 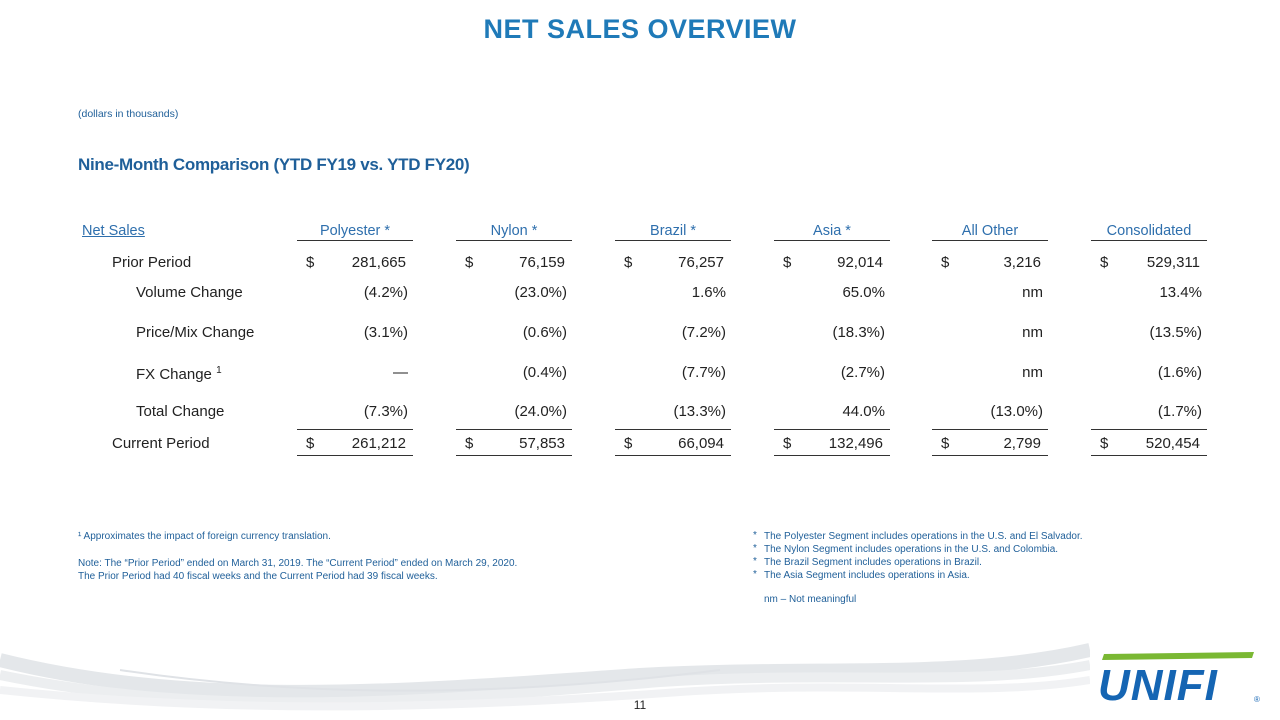 What do you see at coordinates (189, 292) in the screenshot?
I see `row-label-volume-change: Volume Change` at bounding box center [189, 292].